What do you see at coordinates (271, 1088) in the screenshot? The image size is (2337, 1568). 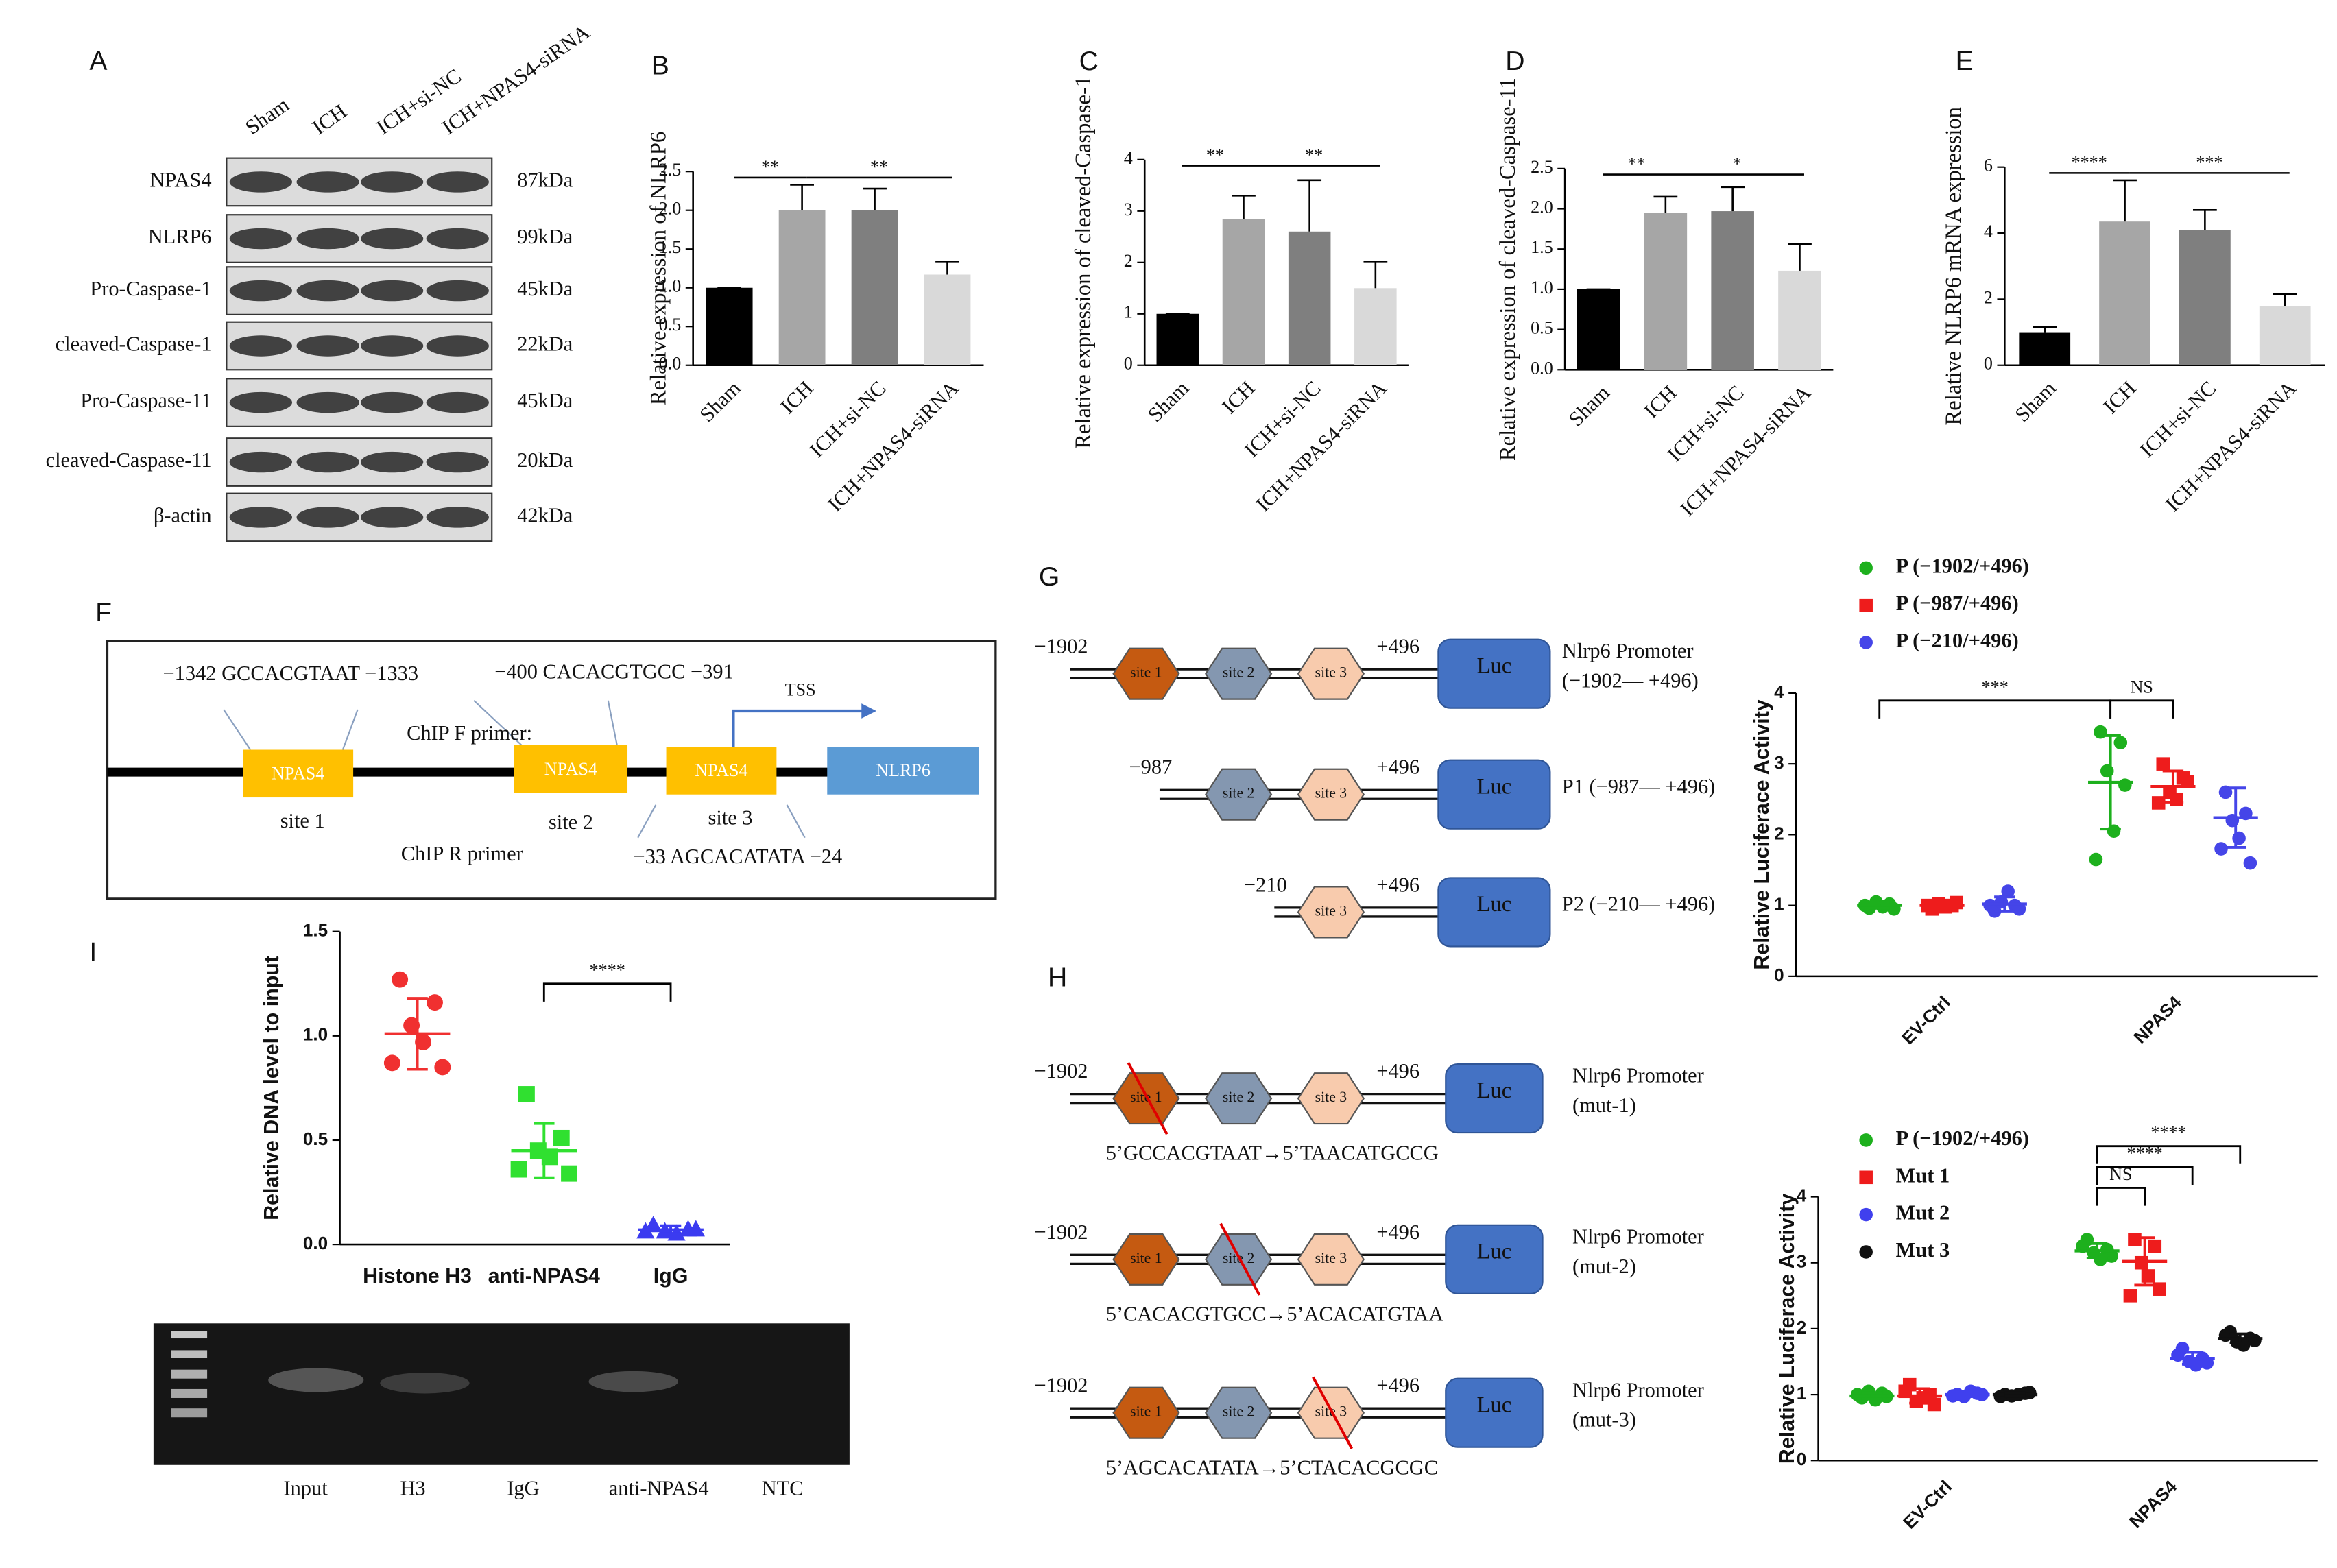 I see `y-axis-label: Relative DNA level to input` at bounding box center [271, 1088].